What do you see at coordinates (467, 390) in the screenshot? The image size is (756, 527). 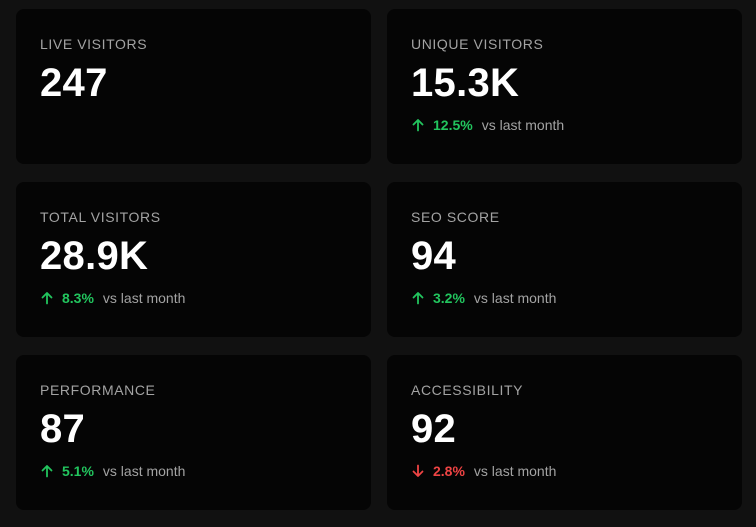 I see `card-label: ACCESSIBILITY` at bounding box center [467, 390].